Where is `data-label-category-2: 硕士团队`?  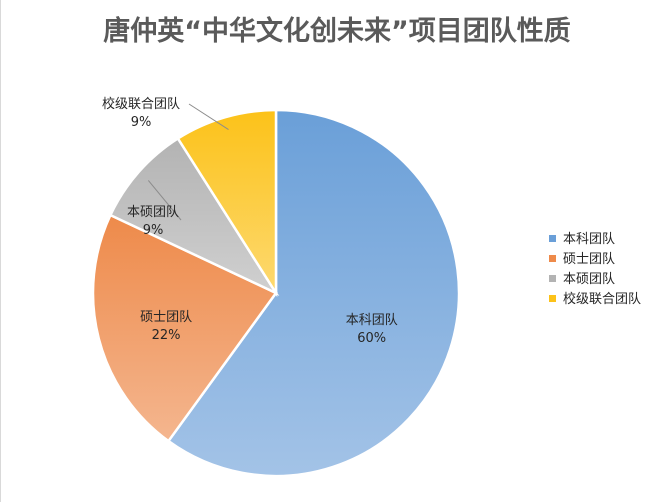 data-label-category-2: 硕士团队 is located at coordinates (166, 317).